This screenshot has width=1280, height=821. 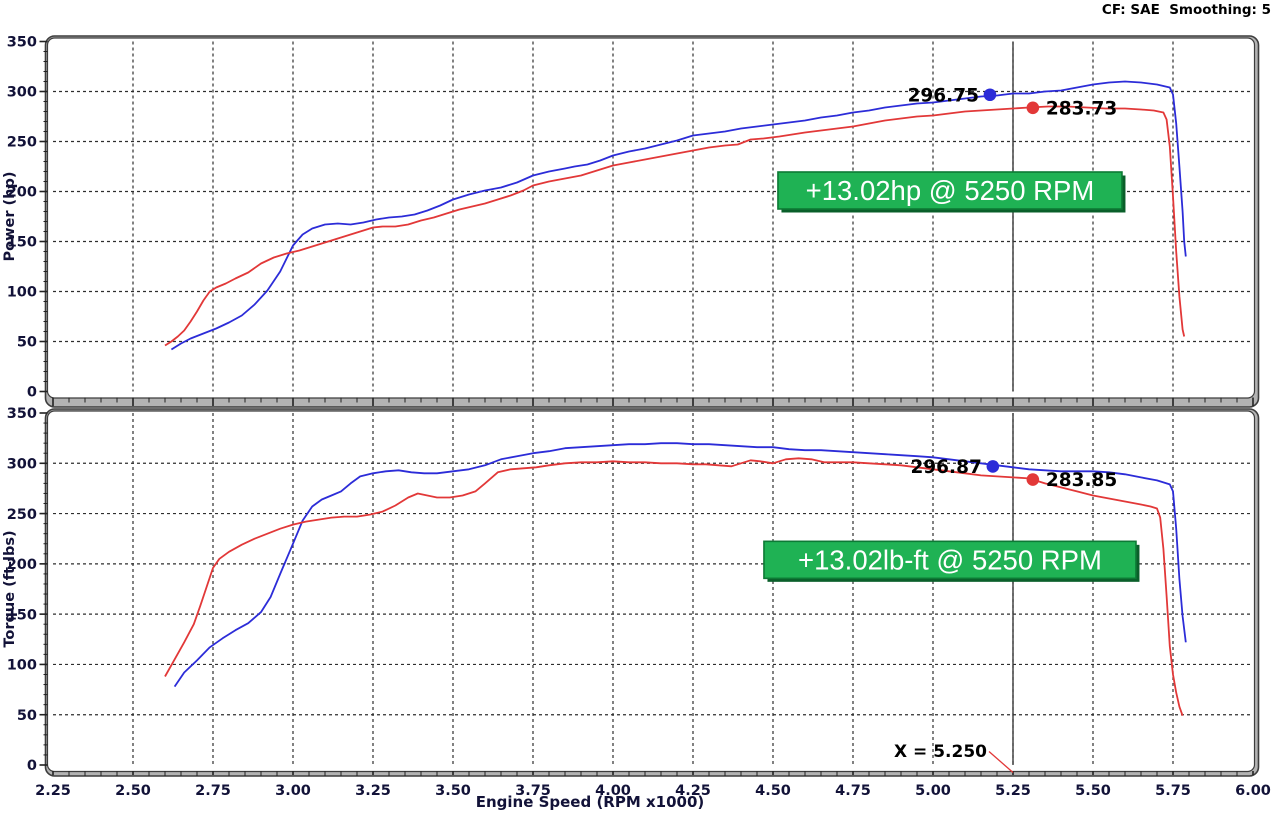 What do you see at coordinates (1081, 108) in the screenshot?
I see `marker-value-label: 283.73` at bounding box center [1081, 108].